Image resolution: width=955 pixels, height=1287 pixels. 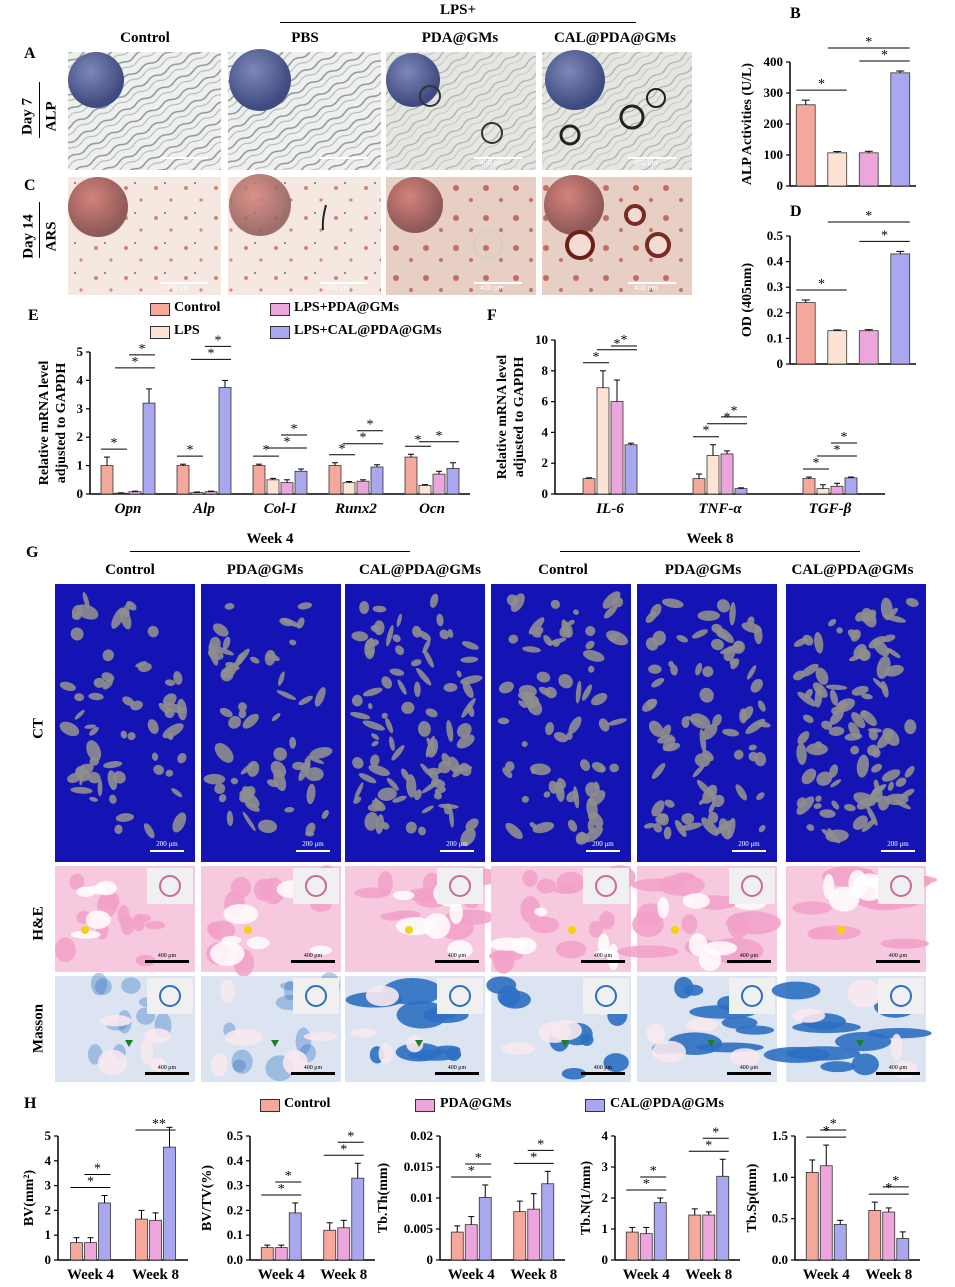 I want to click on bar-PDA@GMs, so click(x=90, y=1251).